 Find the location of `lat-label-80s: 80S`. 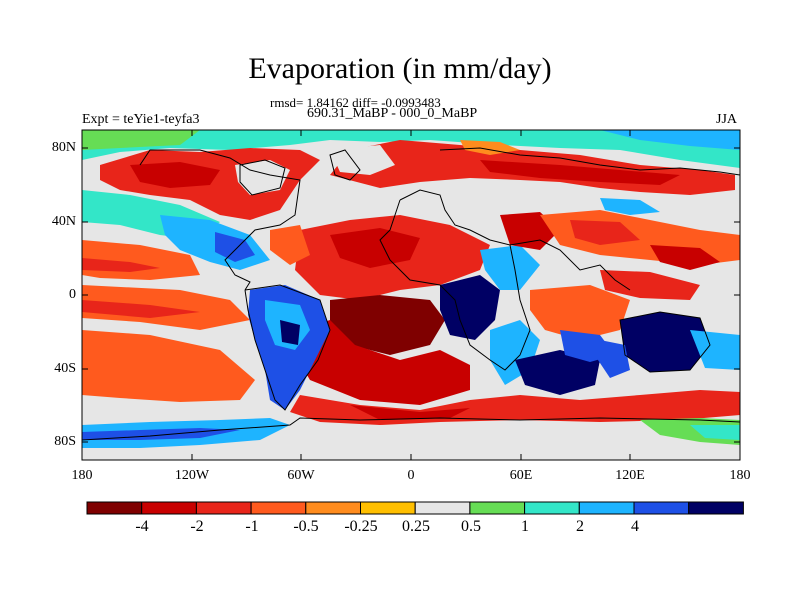

lat-label-80s: 80S is located at coordinates (65, 441).